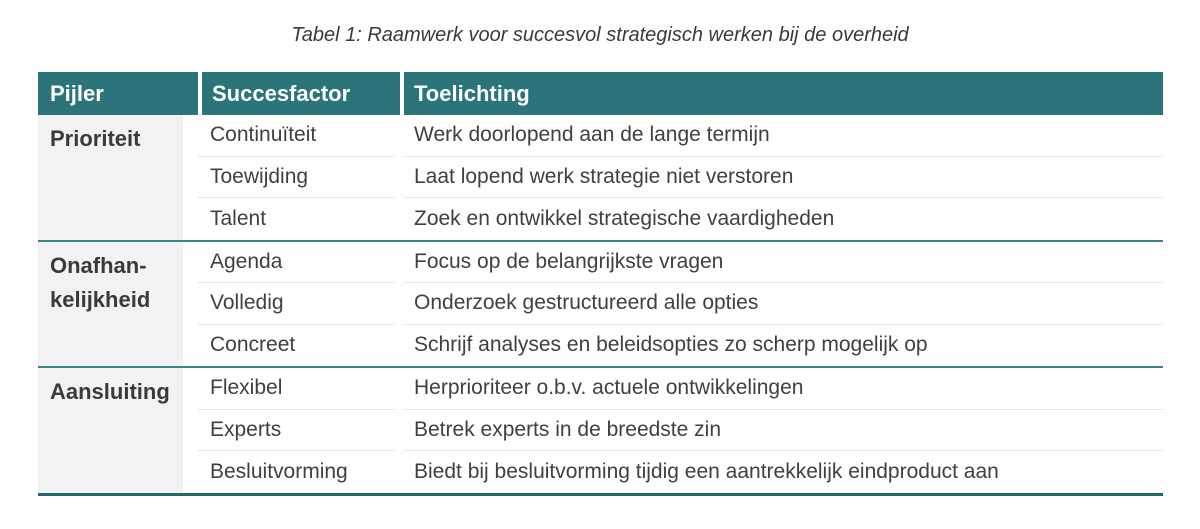  Describe the element at coordinates (783, 430) in the screenshot. I see `toelichting-cell: Betrek experts in de breedste zin` at that location.